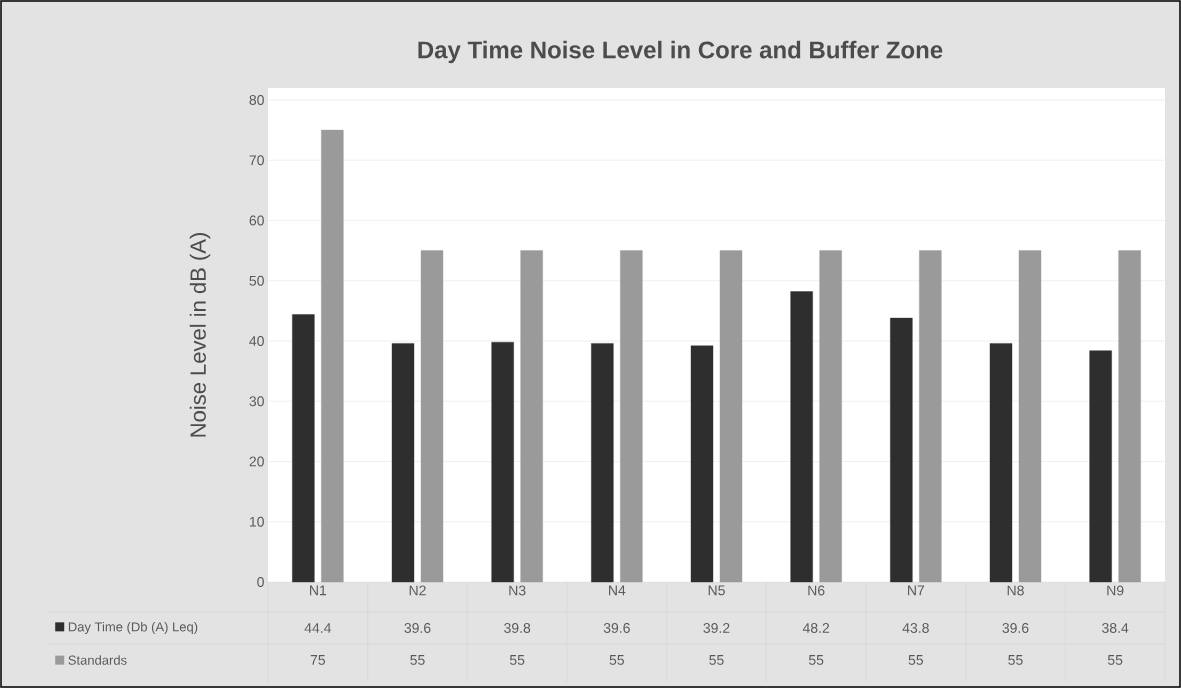 This screenshot has width=1181, height=688. Describe the element at coordinates (256, 100) in the screenshot. I see `y-tick-label: 80` at that location.